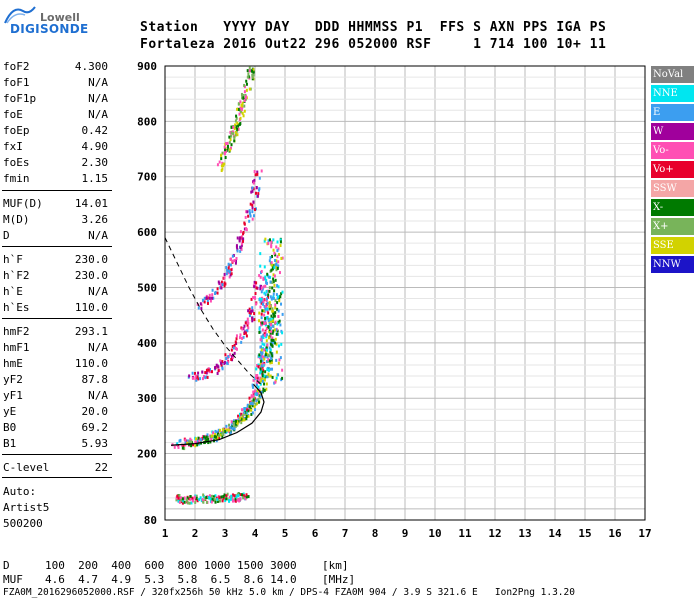  What do you see at coordinates (13, 579) in the screenshot?
I see `muf-label: MUF` at bounding box center [13, 579].